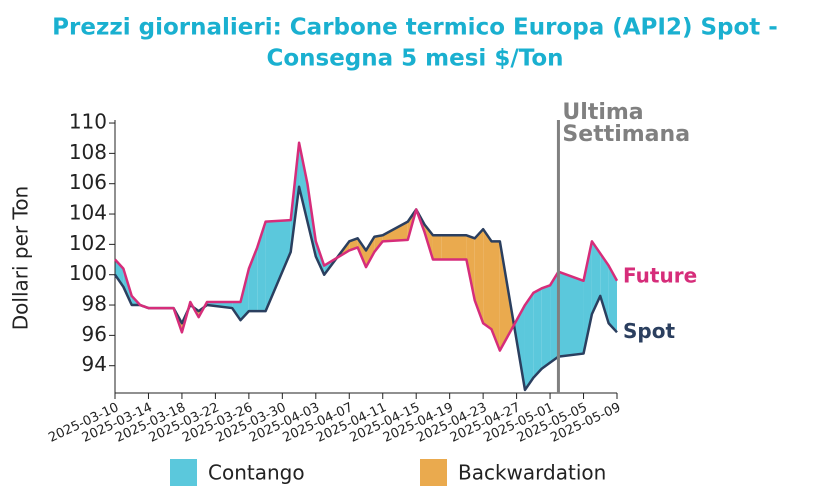  Describe the element at coordinates (414, 59) in the screenshot. I see `chart-title: Consegna 5 mesi $/Ton` at that location.